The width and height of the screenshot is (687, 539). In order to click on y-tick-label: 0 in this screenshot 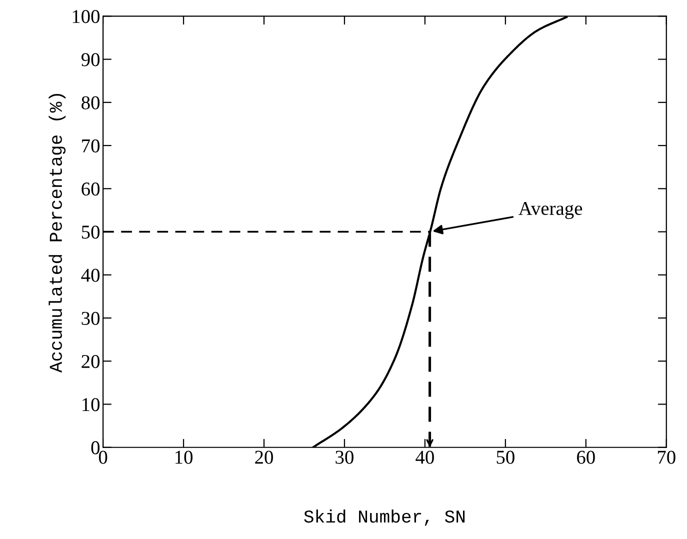, I will do `click(95, 447)`.